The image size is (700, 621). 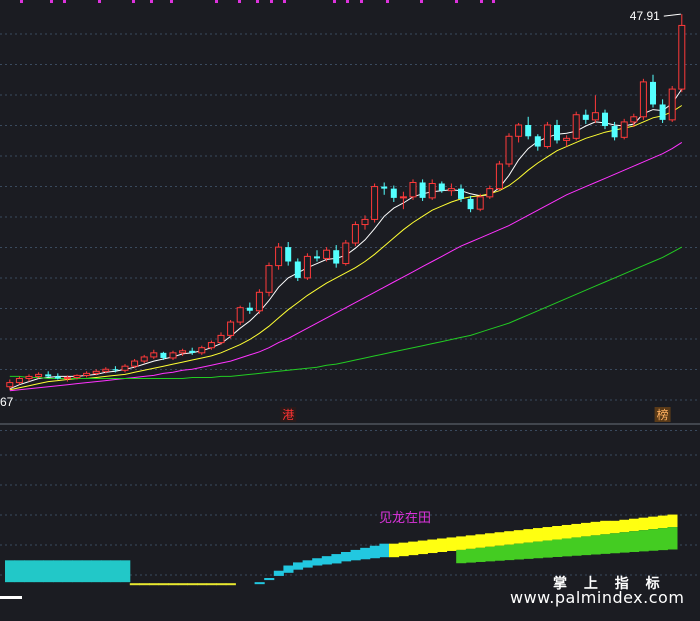 I want to click on watermark-title: 掌 上 指 标, so click(x=609, y=584).